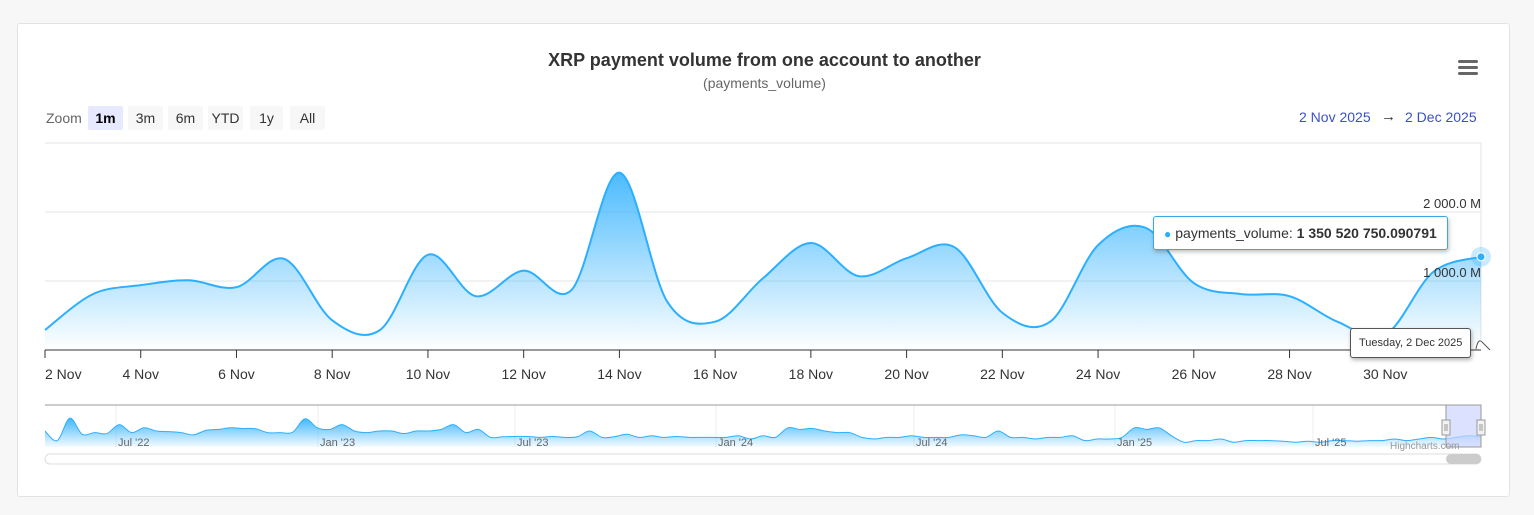 Image resolution: width=1534 pixels, height=515 pixels. I want to click on x-tick-label: 8 Nov, so click(332, 374).